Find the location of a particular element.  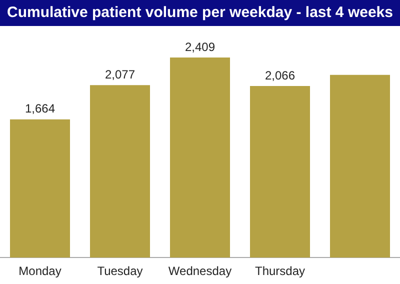

data-label: 2,066 is located at coordinates (280, 75).